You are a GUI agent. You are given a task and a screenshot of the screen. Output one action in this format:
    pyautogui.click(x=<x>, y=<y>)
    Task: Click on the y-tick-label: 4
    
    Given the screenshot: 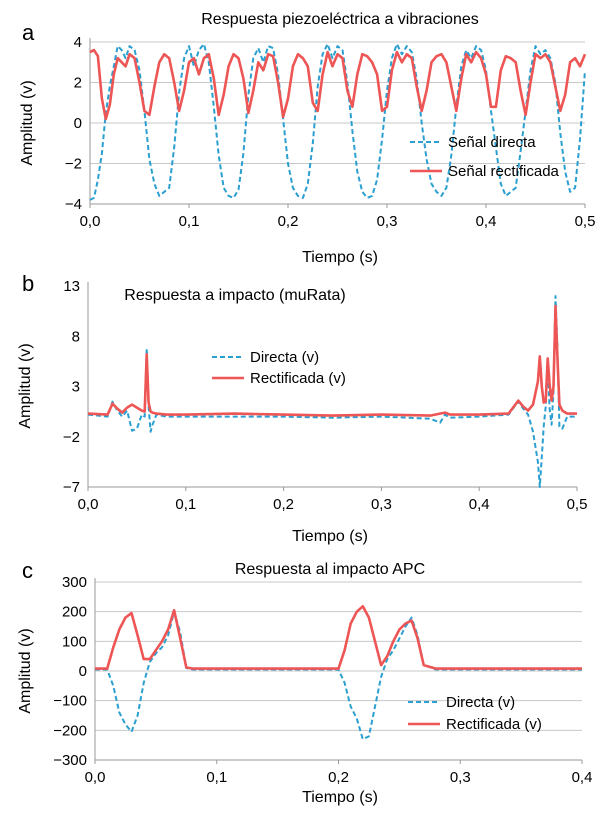 What is the action you would take?
    pyautogui.click(x=78, y=42)
    